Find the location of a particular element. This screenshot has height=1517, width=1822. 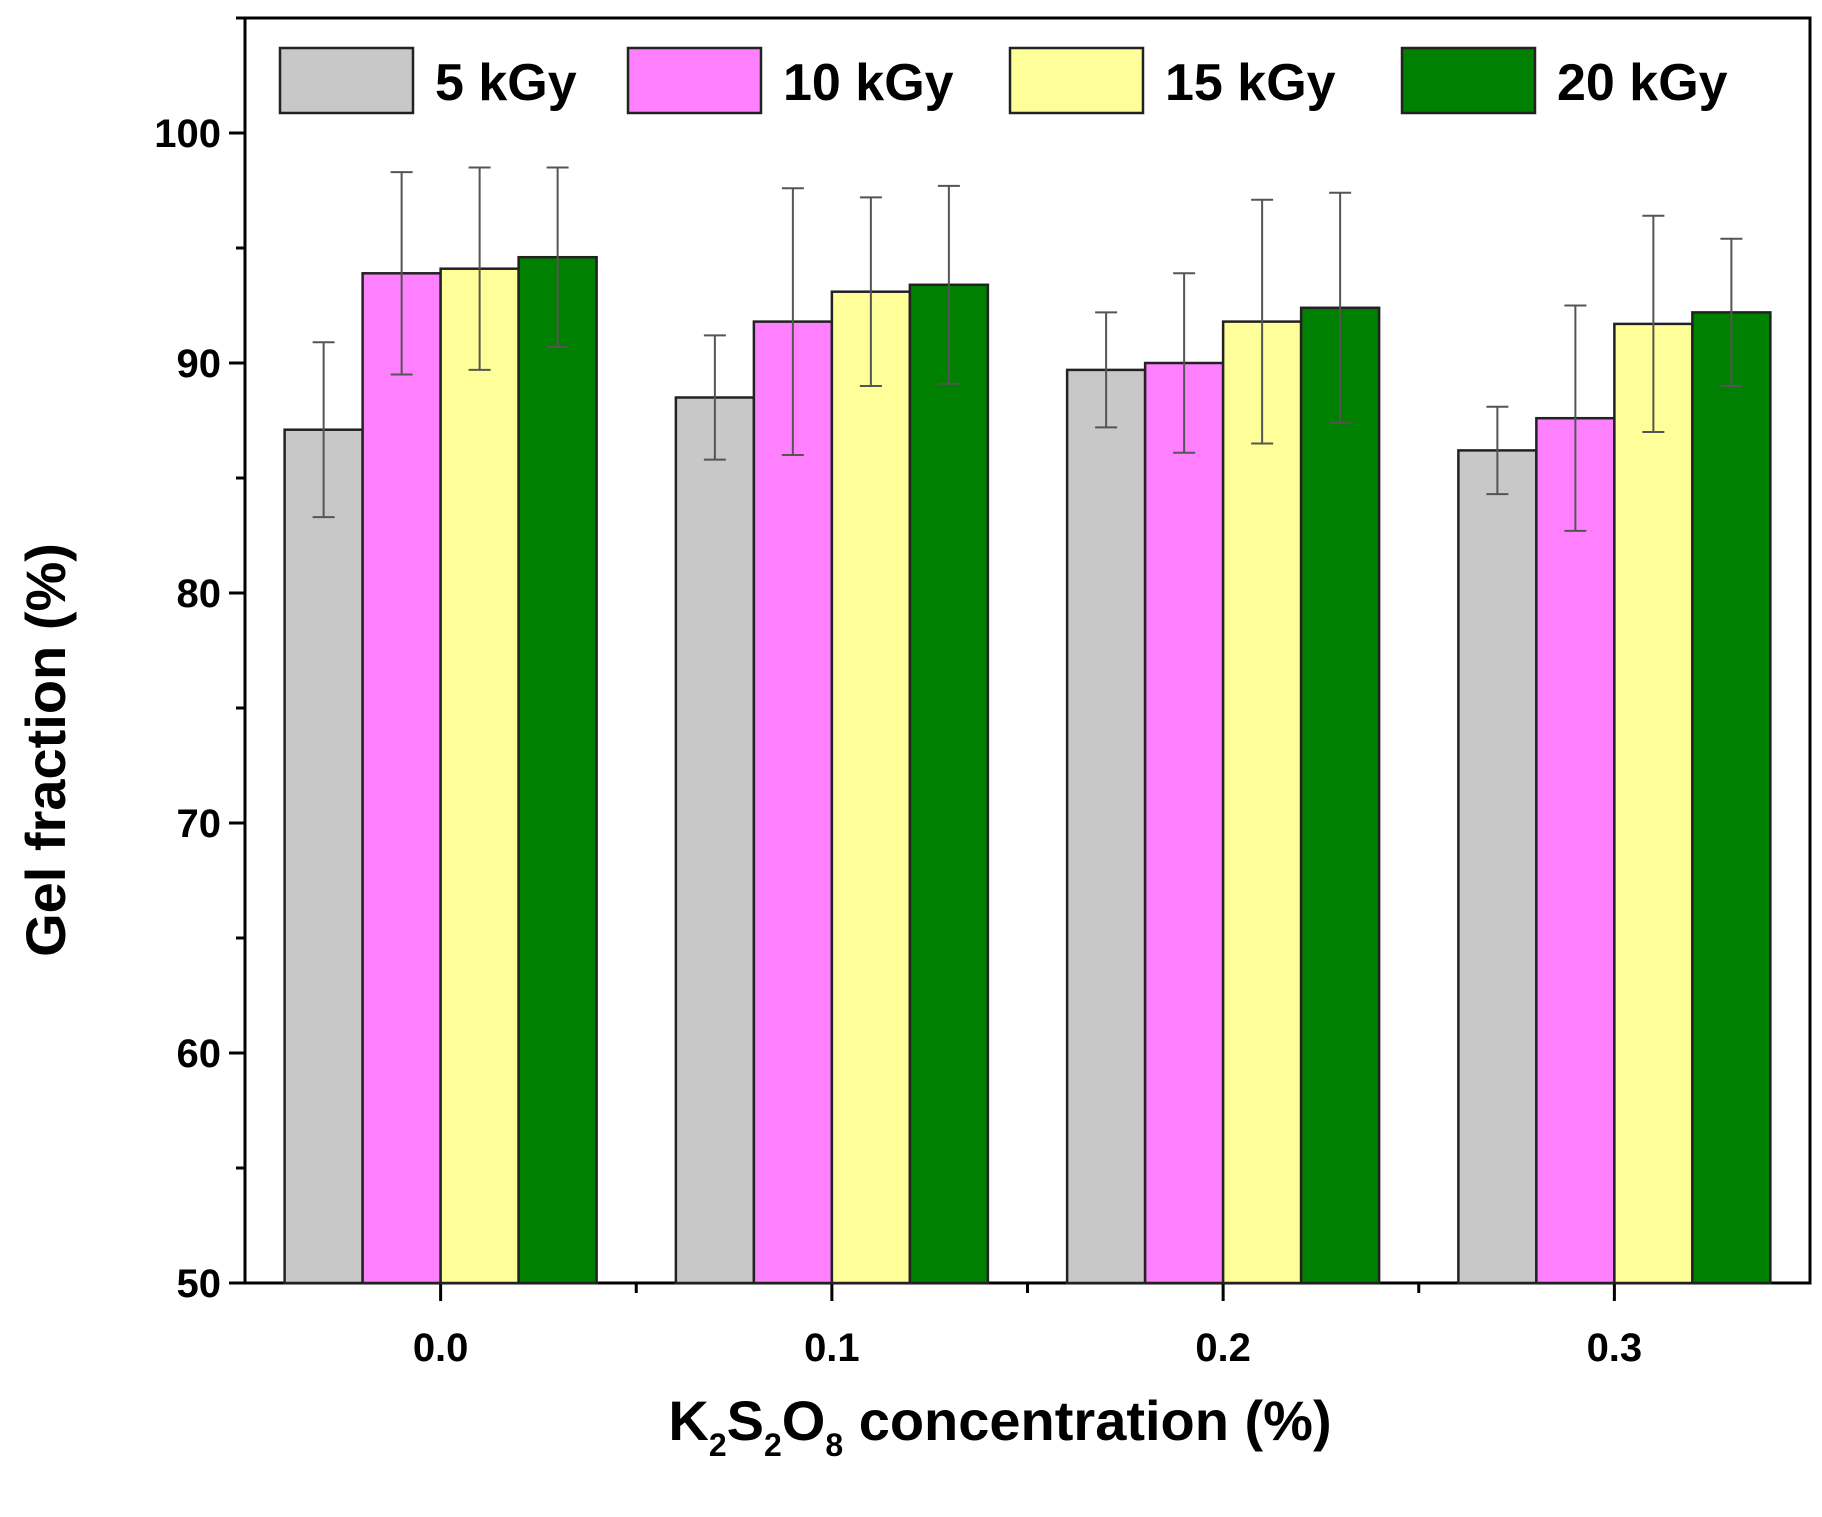

x-axis-title: K2S2O8 concentration (%) is located at coordinates (999, 1426).